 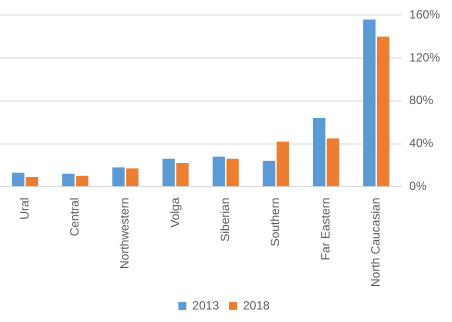 I want to click on legend-label: 2013, so click(x=206, y=305).